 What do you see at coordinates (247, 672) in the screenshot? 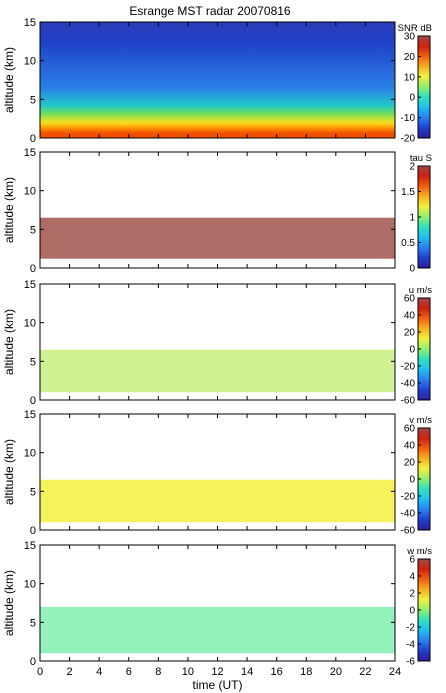
I see `x-tick-label: 14` at bounding box center [247, 672].